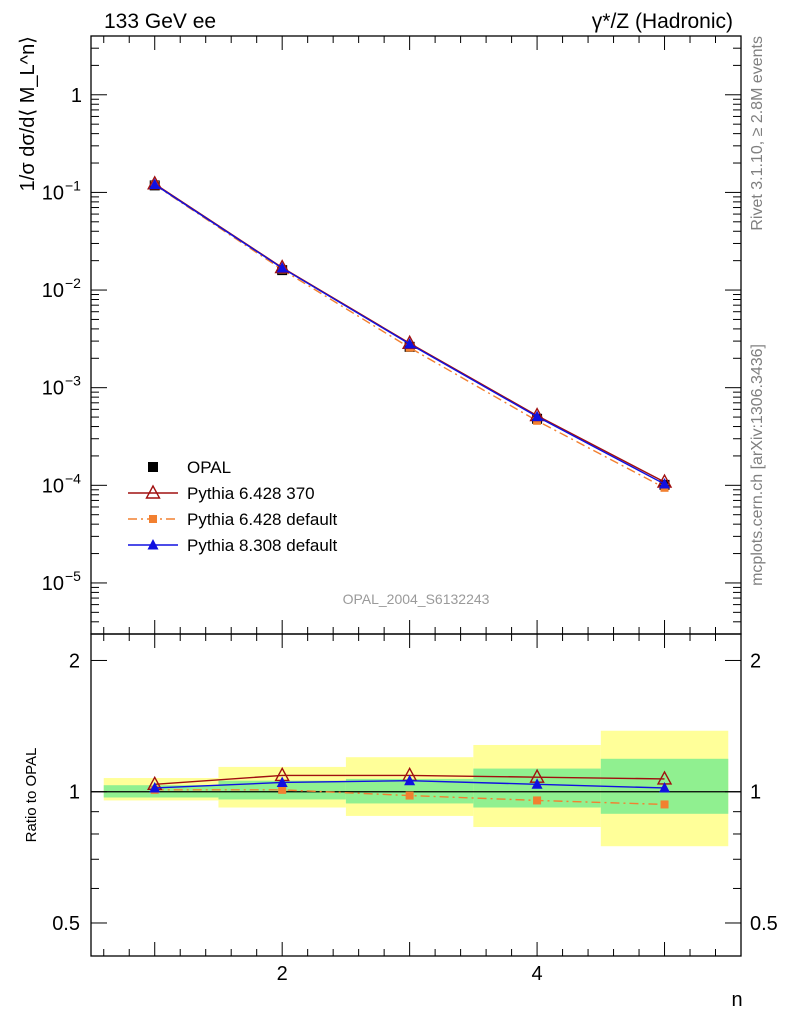 The height and width of the screenshot is (1024, 786). What do you see at coordinates (28, 113) in the screenshot?
I see `y-axis-label: 1/σ dσ/d⟨ M_L^n⟩` at bounding box center [28, 113].